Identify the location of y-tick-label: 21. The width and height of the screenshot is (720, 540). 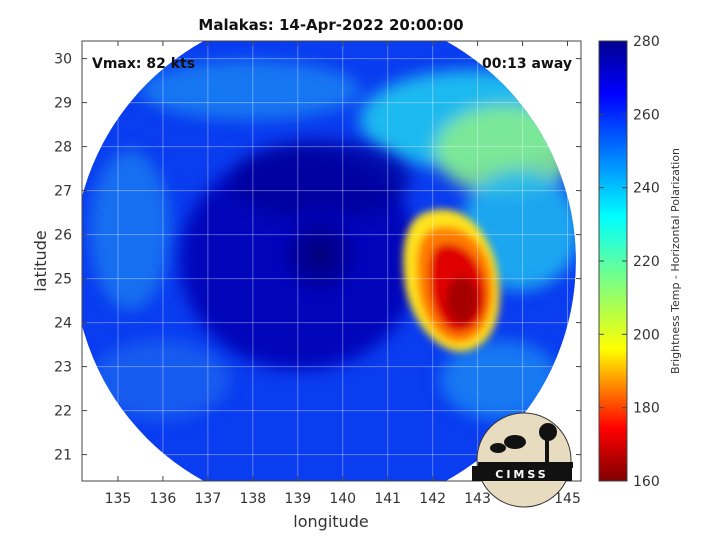
(63, 456).